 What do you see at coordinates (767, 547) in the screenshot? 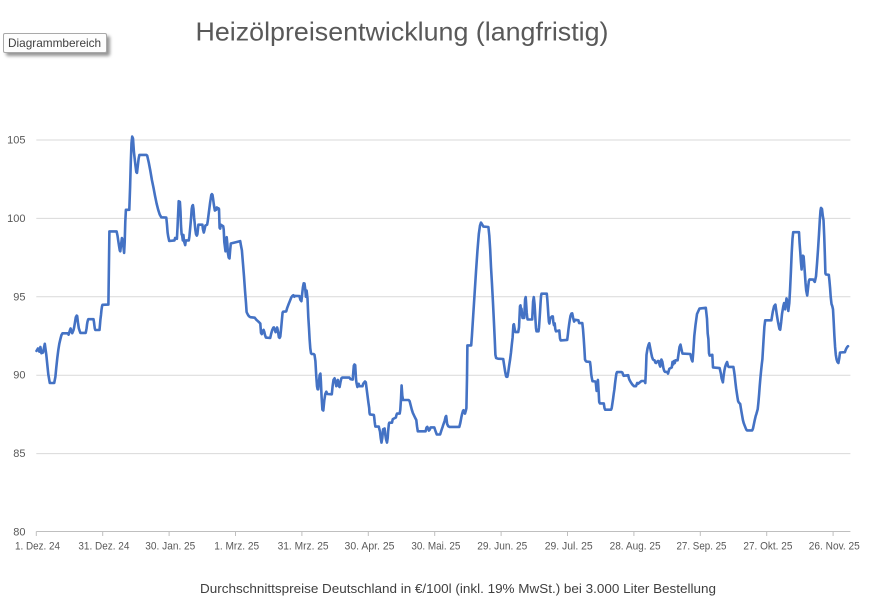
I see `svg-text: 27. Okt. 25` at bounding box center [767, 547].